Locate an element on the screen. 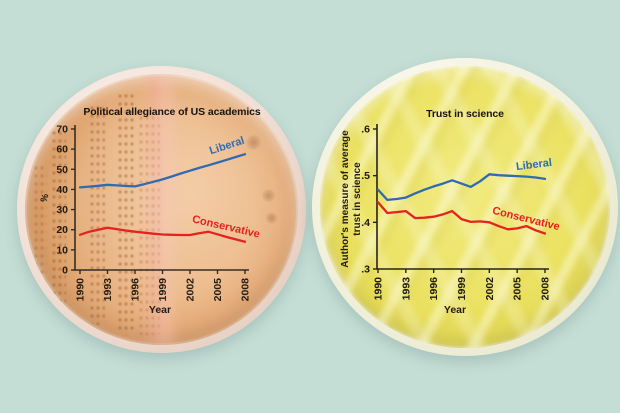  agar-pink-band is located at coordinates (161, 209).